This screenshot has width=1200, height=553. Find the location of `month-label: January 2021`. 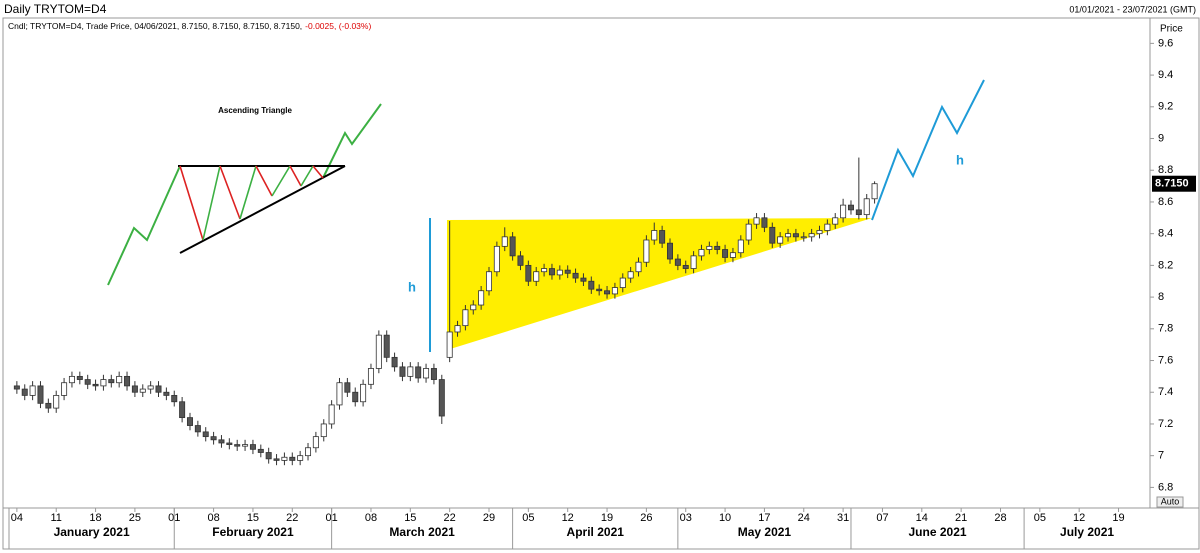

month-label: January 2021 is located at coordinates (92, 532).